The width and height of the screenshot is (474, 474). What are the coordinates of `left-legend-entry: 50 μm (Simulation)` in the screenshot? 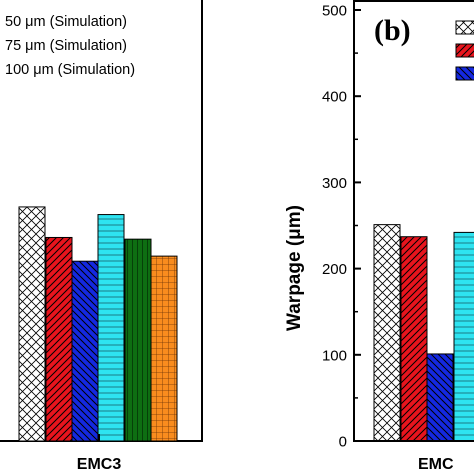 It's located at (66, 22).